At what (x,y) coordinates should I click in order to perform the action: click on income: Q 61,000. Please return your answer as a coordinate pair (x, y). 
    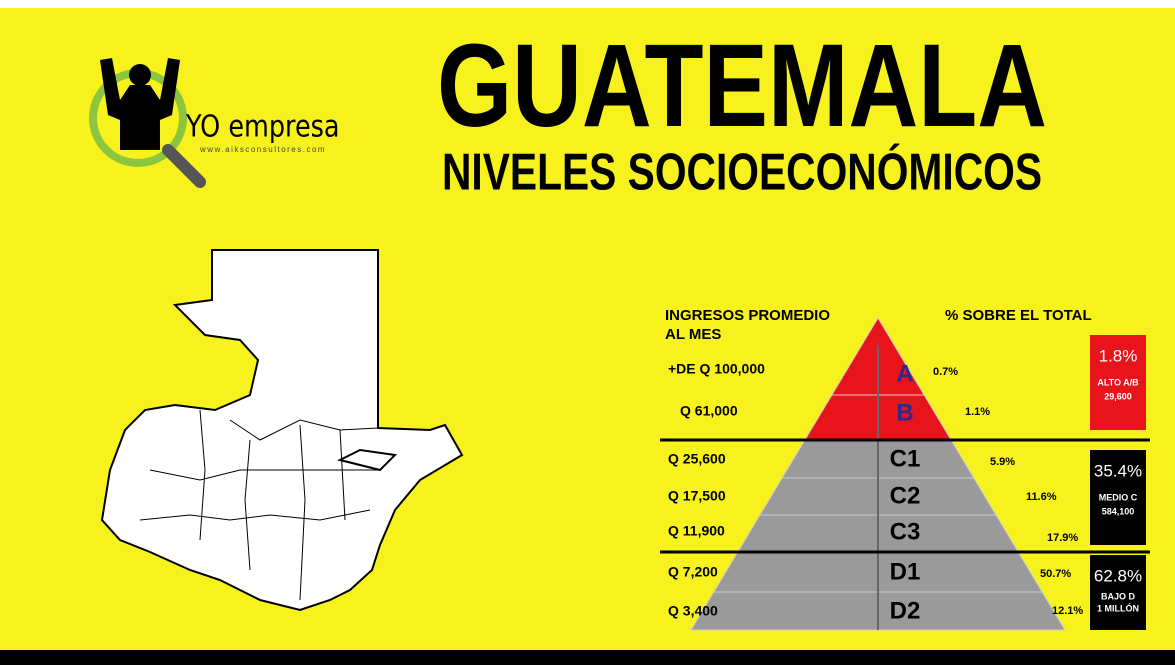
    Looking at the image, I should click on (709, 411).